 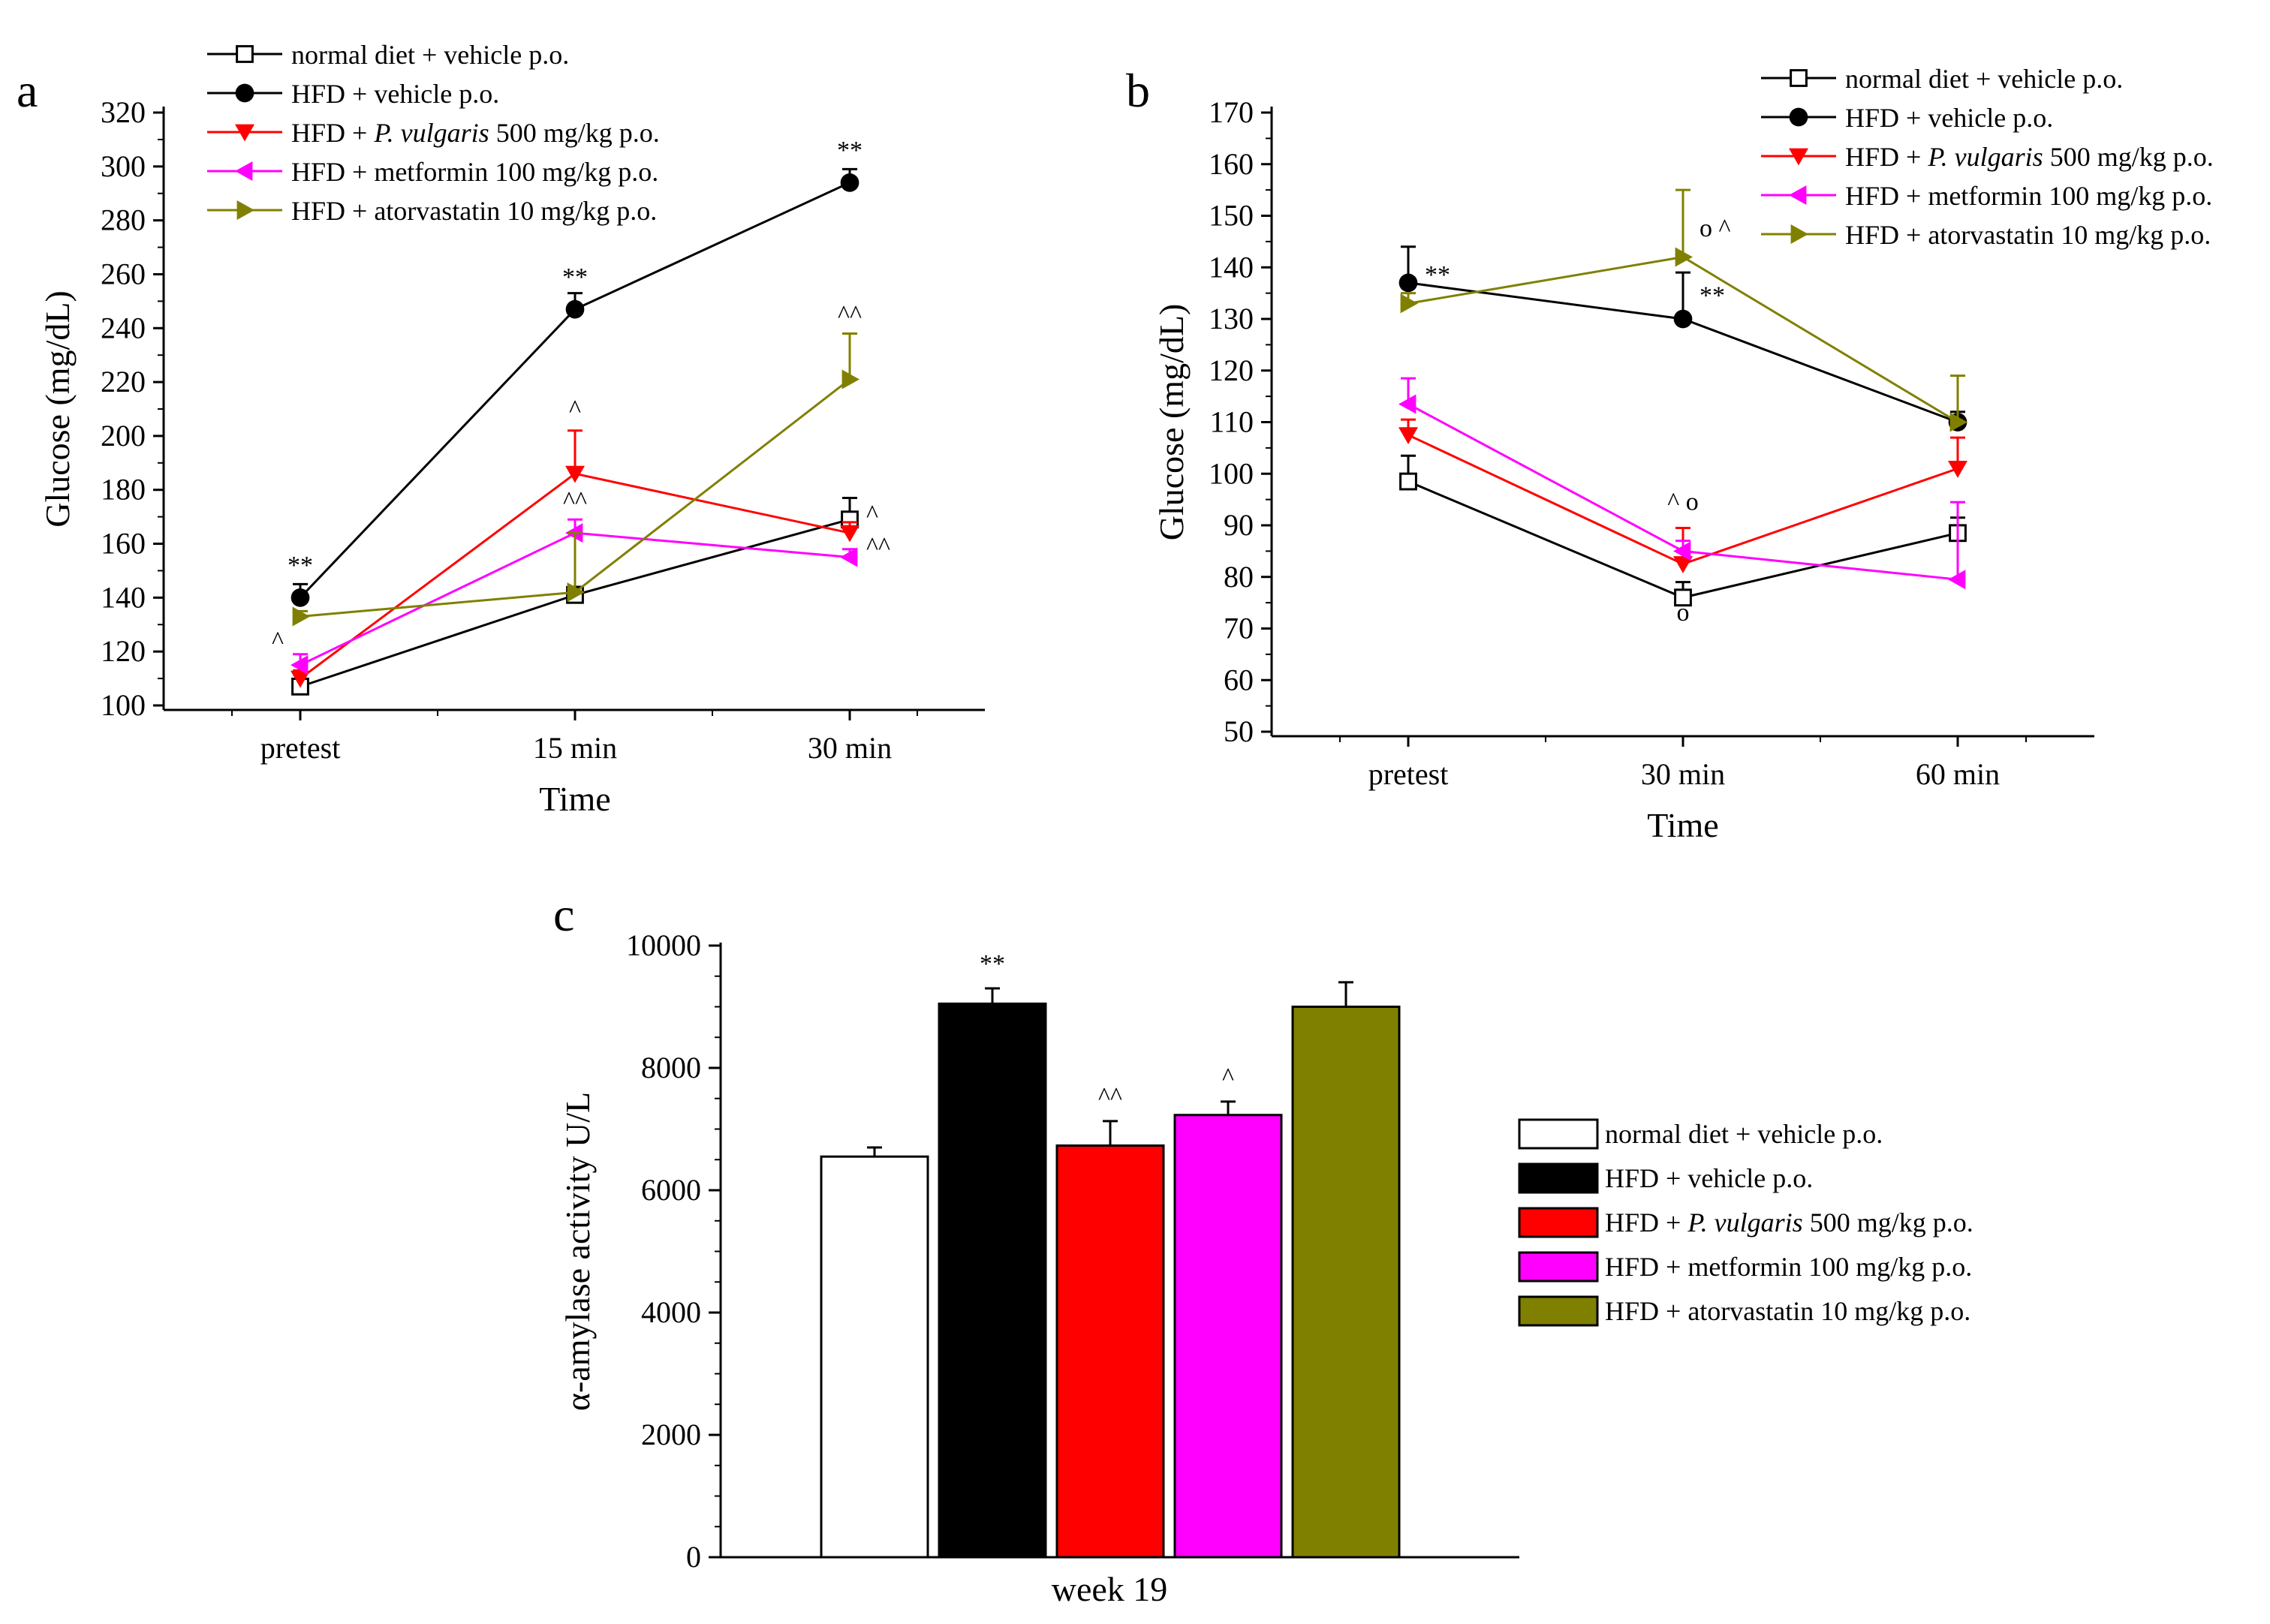 I want to click on significance-mark: o ^, so click(x=1715, y=228).